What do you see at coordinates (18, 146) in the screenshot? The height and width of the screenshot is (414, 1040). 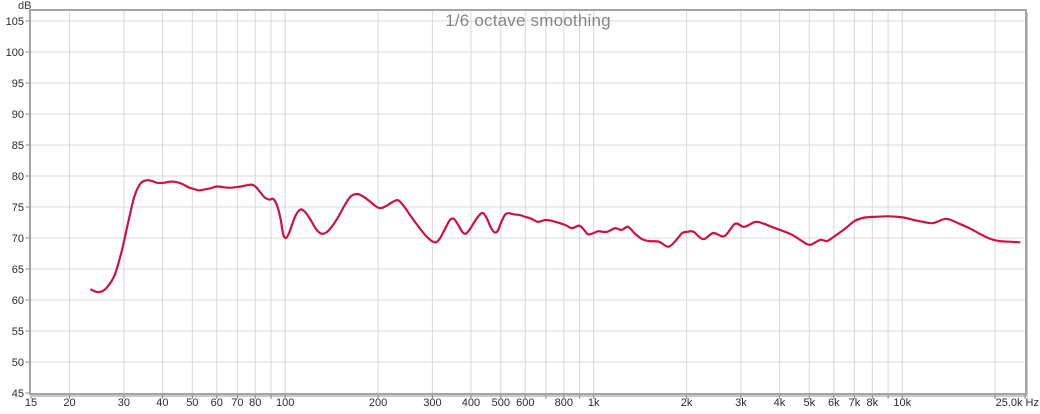 I see `y-tick-label: 85` at bounding box center [18, 146].